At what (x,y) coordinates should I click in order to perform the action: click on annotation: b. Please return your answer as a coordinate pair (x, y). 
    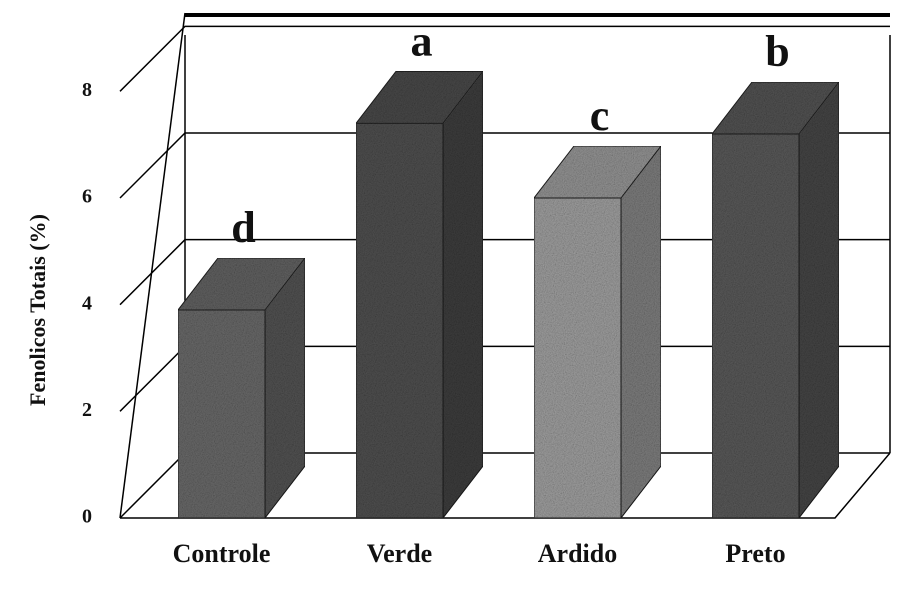
    Looking at the image, I should click on (777, 51).